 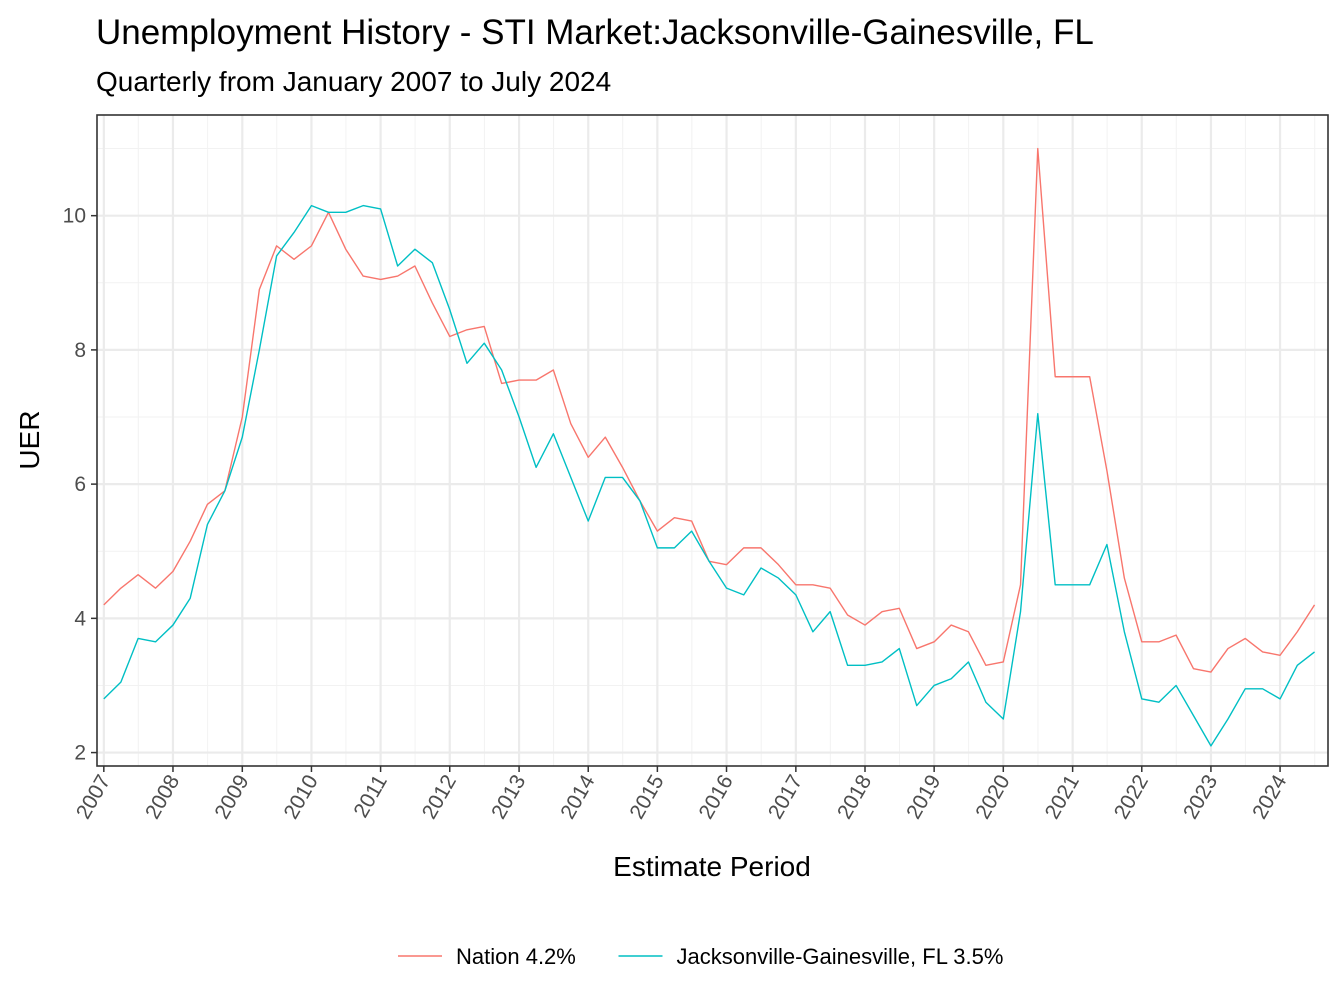 What do you see at coordinates (301, 797) in the screenshot?
I see `x-tick-label: 2010` at bounding box center [301, 797].